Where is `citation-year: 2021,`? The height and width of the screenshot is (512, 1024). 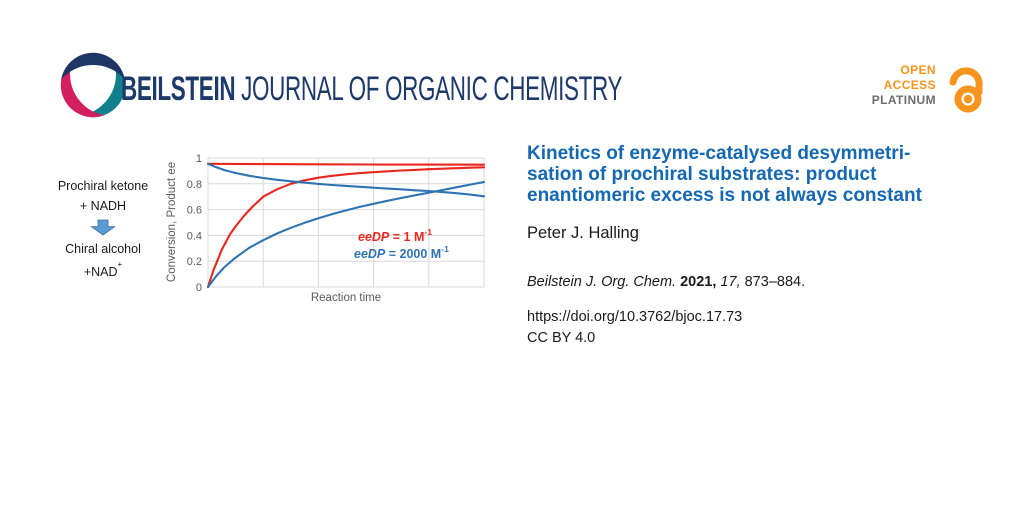 citation-year: 2021, is located at coordinates (696, 282).